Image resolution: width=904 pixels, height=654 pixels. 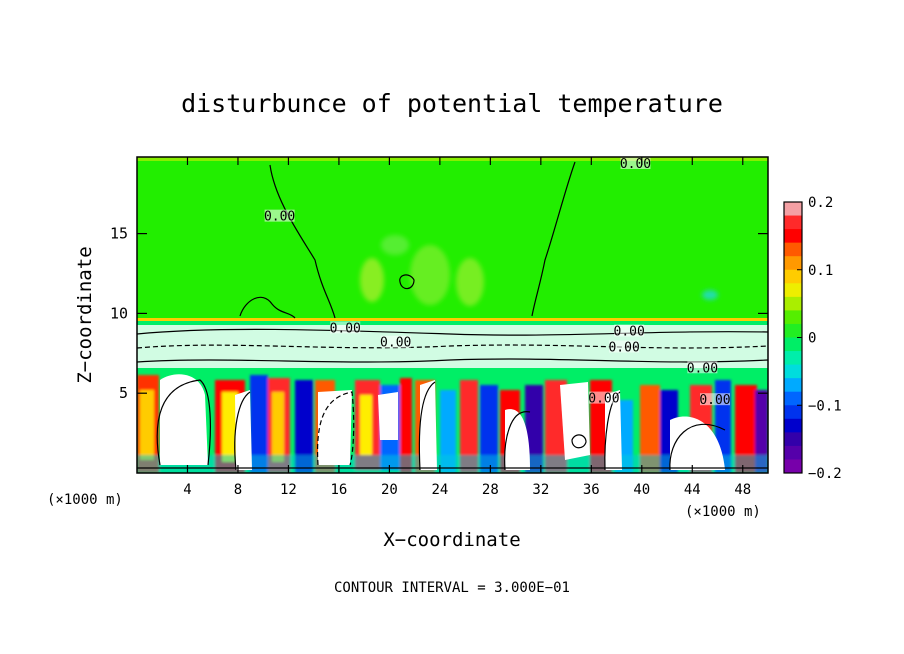 I want to click on y-tick-label: 5, so click(x=123, y=393).